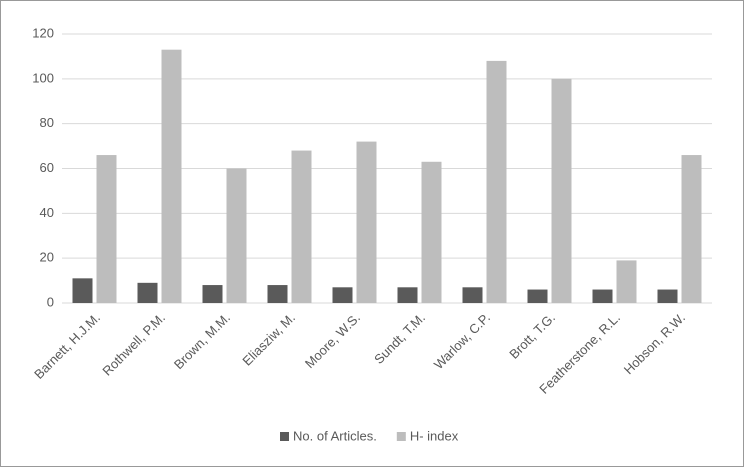 Image resolution: width=744 pixels, height=467 pixels. What do you see at coordinates (335, 435) in the screenshot?
I see `legend-label: No. of Articles.` at bounding box center [335, 435].